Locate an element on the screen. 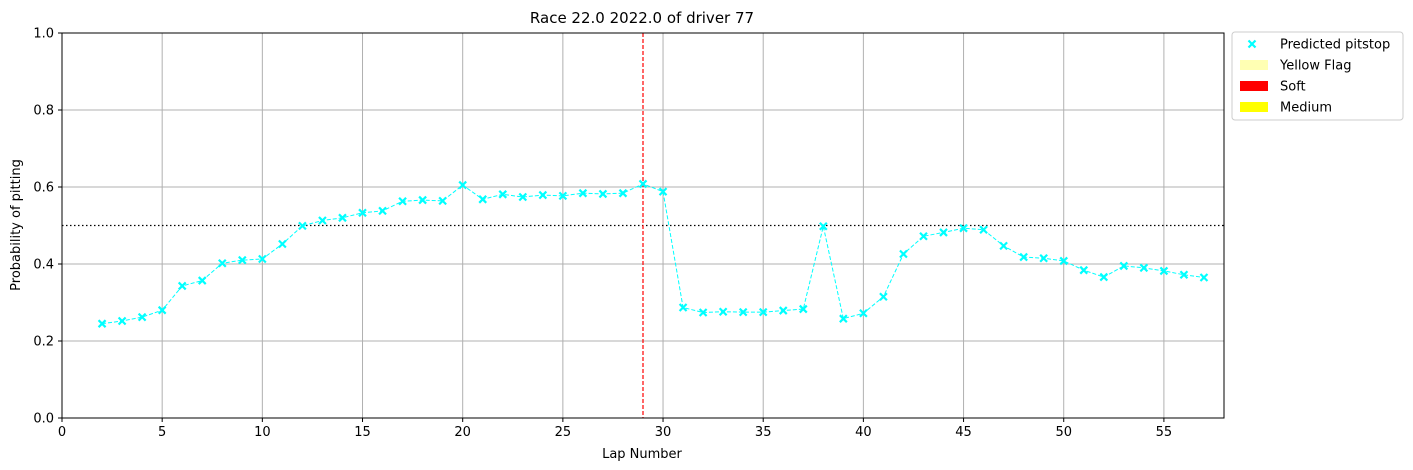 Image resolution: width=1413 pixels, height=470 pixels. y-axis-ticks: 0.0 0.2 0.4 0.6 0.8 1.0 is located at coordinates (47, 227).